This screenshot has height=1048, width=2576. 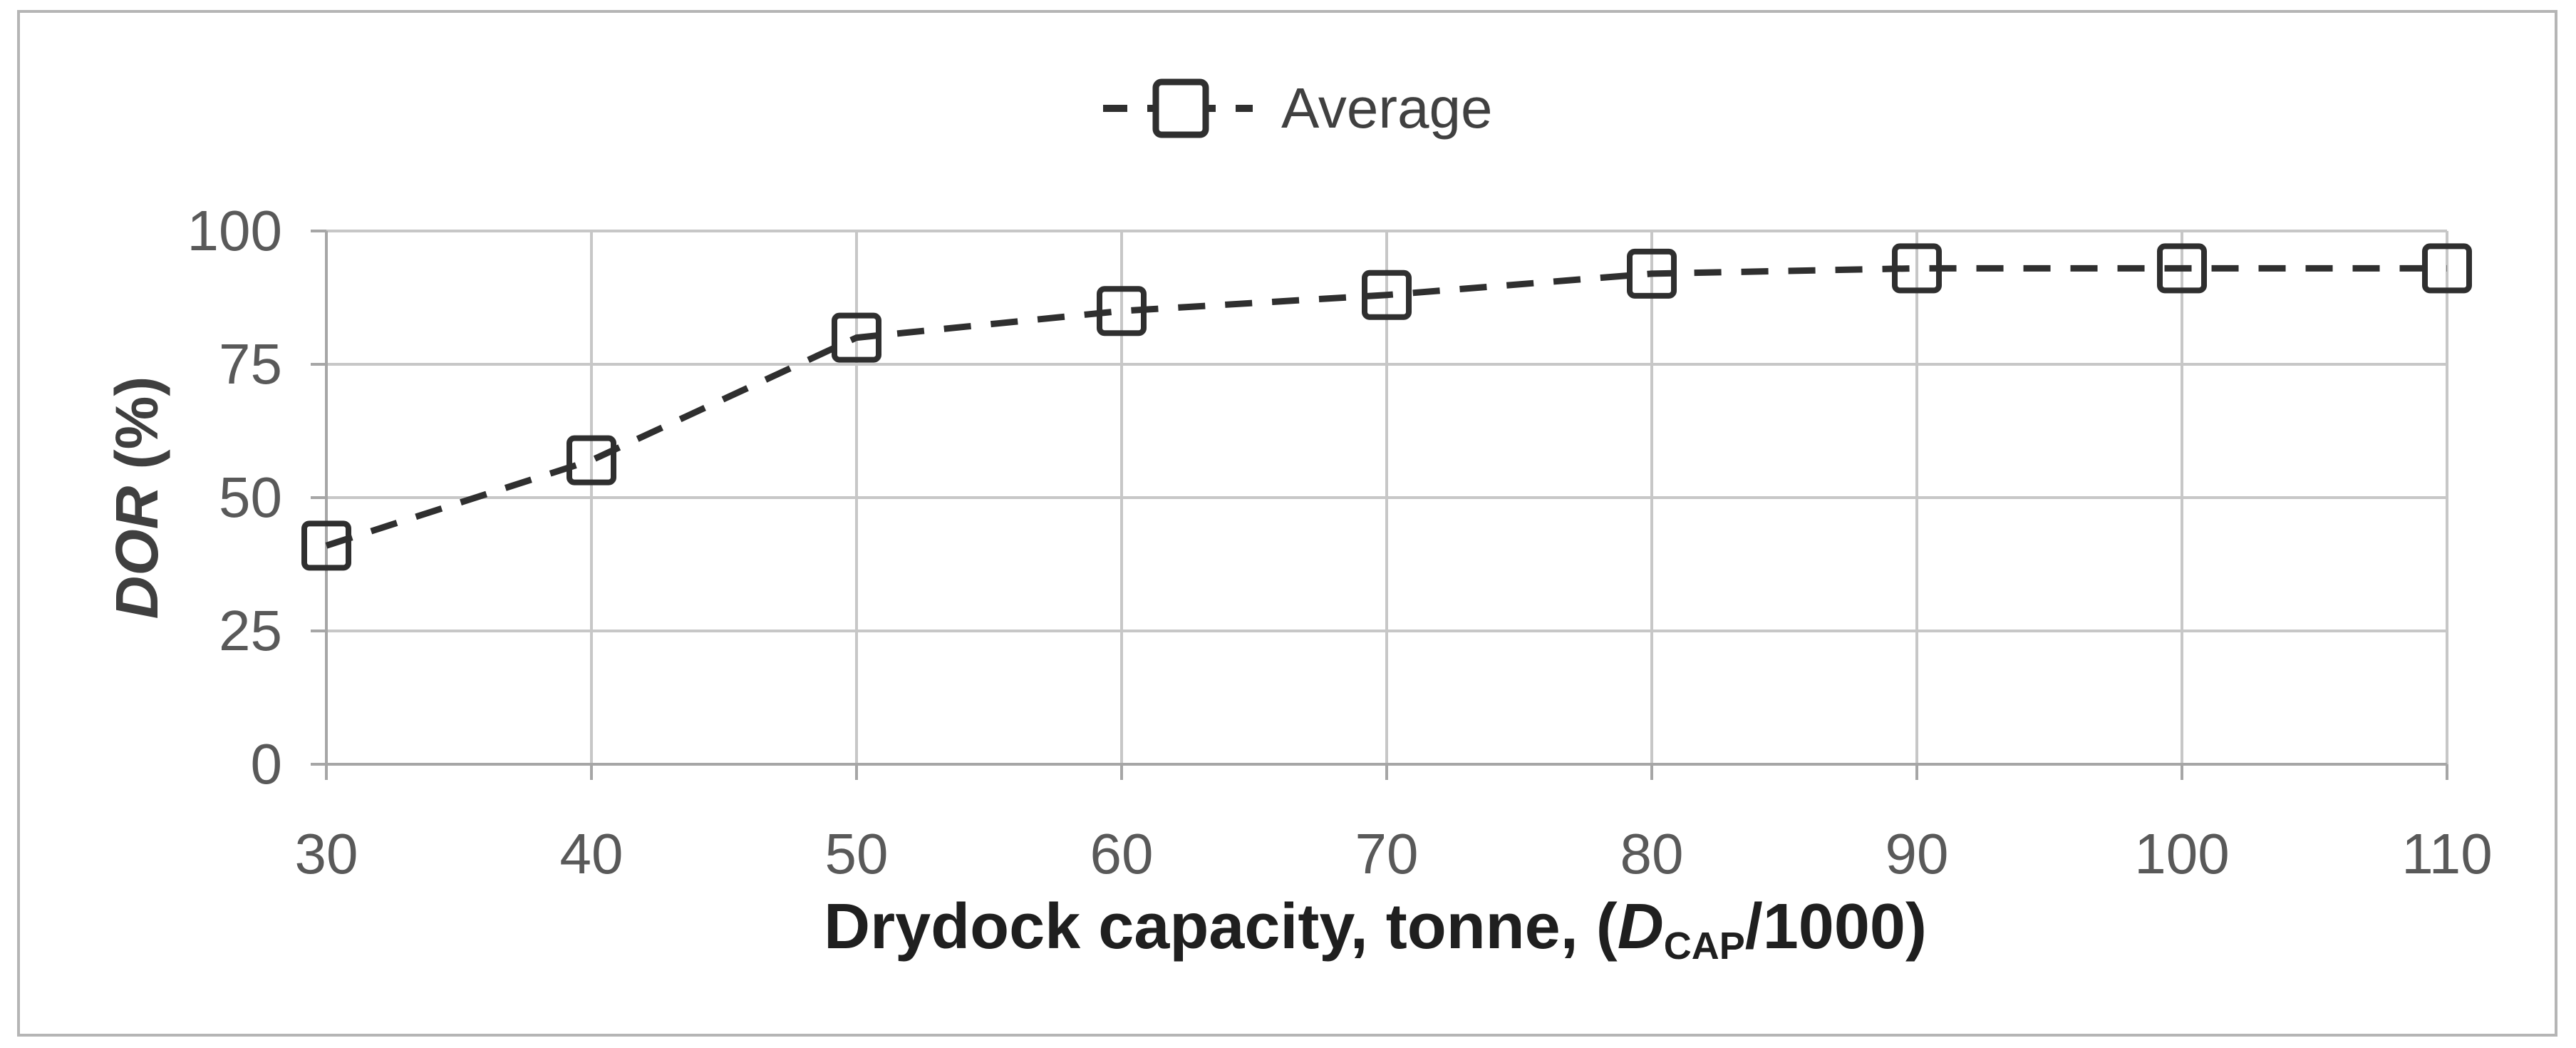 What do you see at coordinates (326, 854) in the screenshot?
I see `x-tick-label: 30` at bounding box center [326, 854].